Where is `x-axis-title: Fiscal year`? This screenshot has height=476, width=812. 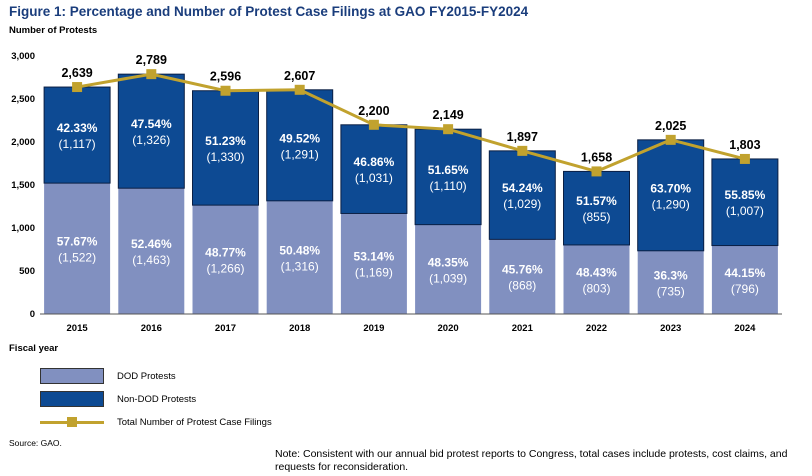
x-axis-title: Fiscal year is located at coordinates (34, 348).